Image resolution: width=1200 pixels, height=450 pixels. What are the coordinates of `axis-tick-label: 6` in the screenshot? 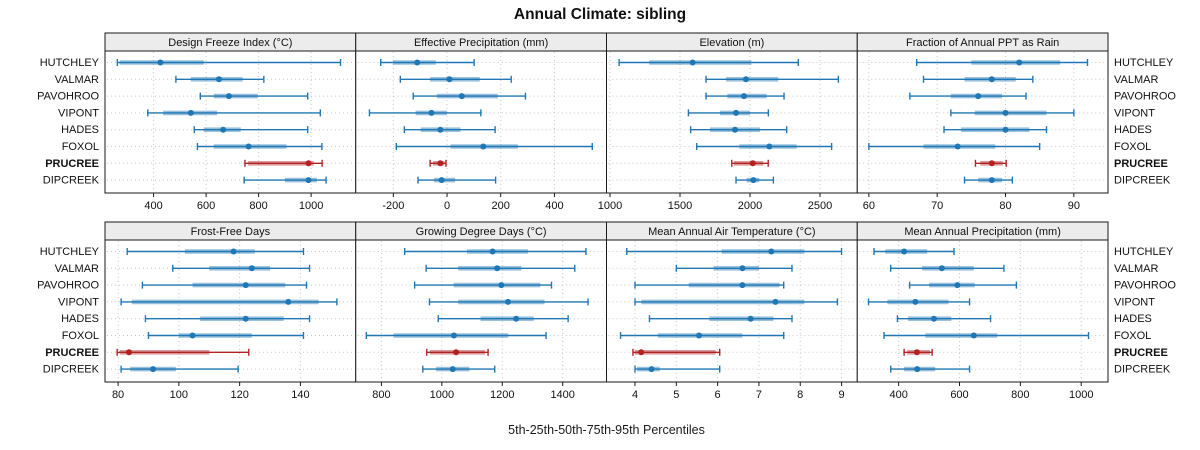 It's located at (718, 395).